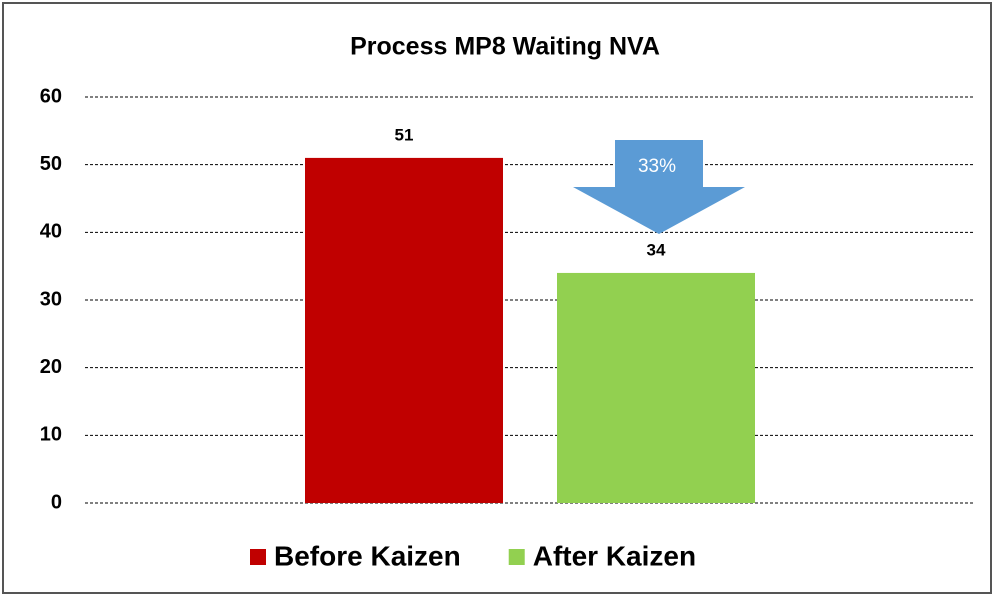 This screenshot has height=597, width=995. What do you see at coordinates (614, 555) in the screenshot?
I see `legend-label: After Kaizen` at bounding box center [614, 555].